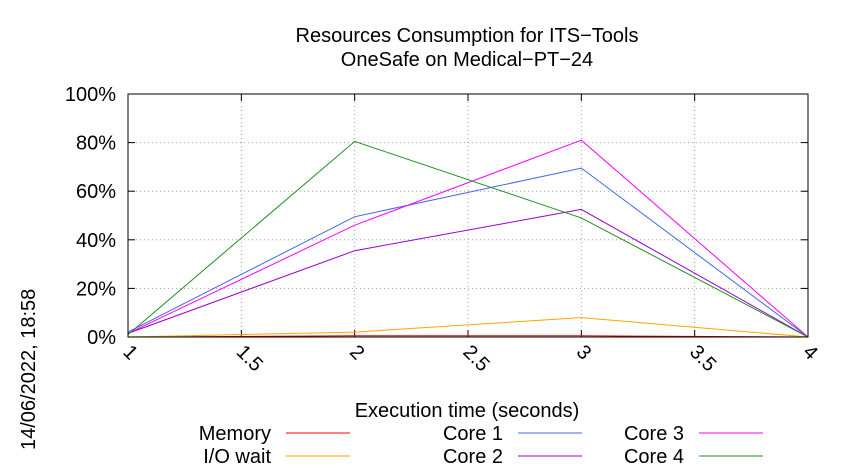 The width and height of the screenshot is (850, 475). Describe the element at coordinates (467, 411) in the screenshot. I see `x-axis-label: Execution time (seconds)` at that location.